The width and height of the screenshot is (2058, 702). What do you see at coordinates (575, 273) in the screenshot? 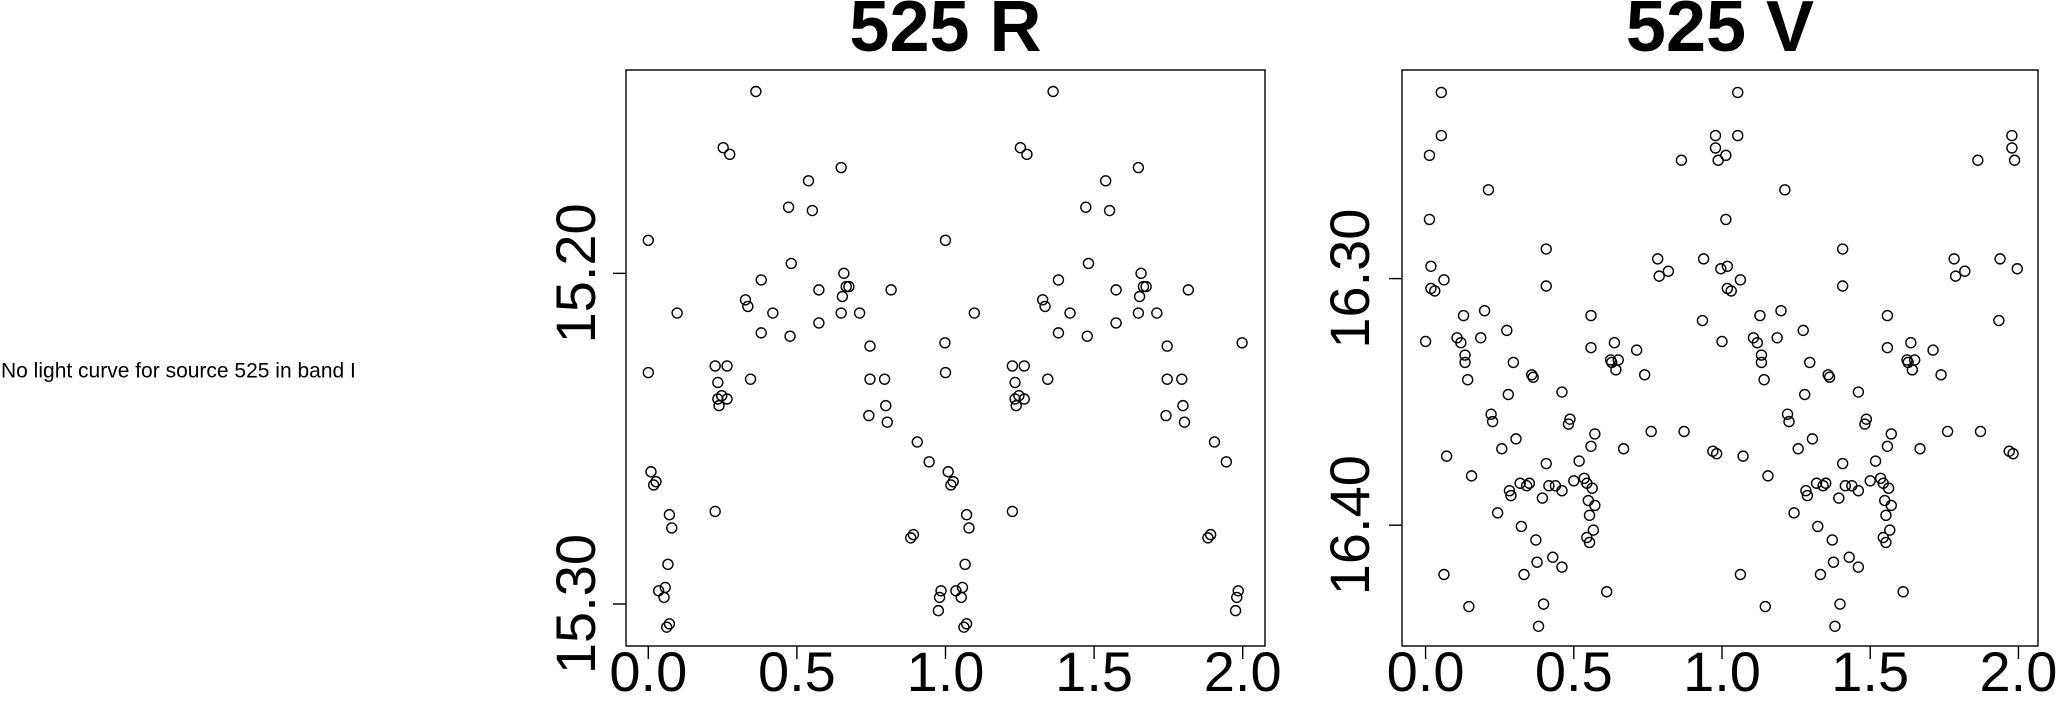
I see `y-tick-label: 15.20` at bounding box center [575, 273].